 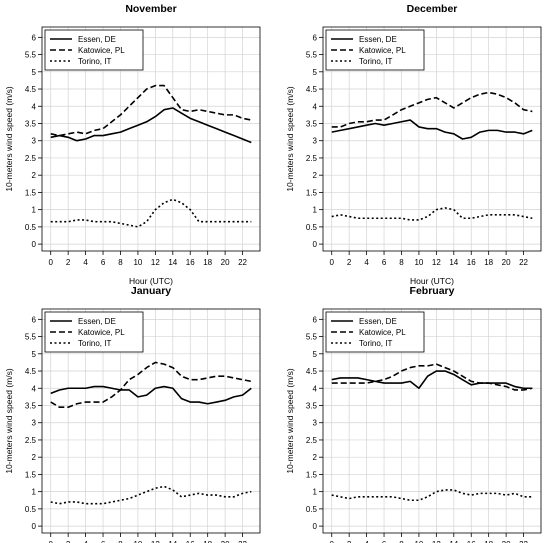 I want to click on chart-title: January, so click(x=151, y=291).